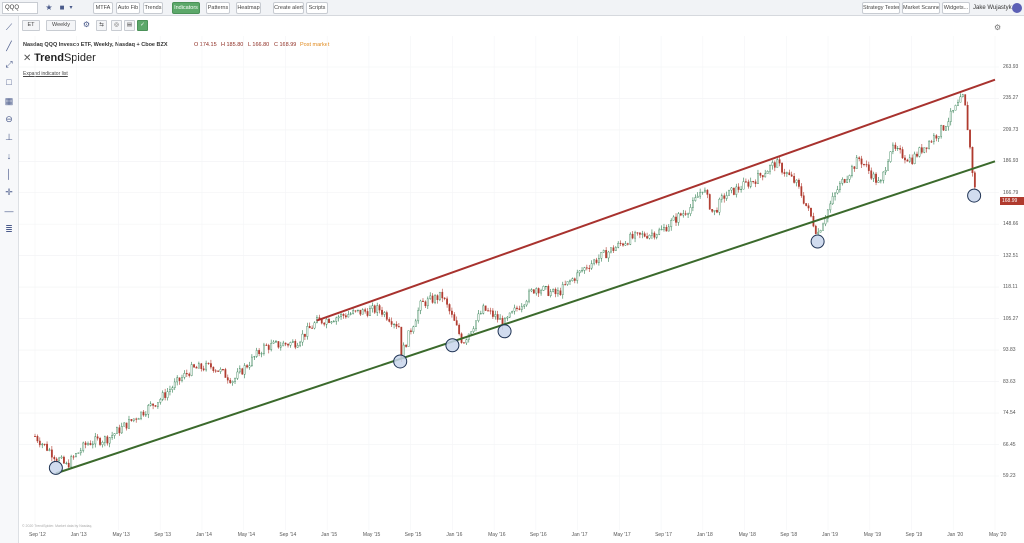 This screenshot has width=1024, height=543. What do you see at coordinates (9, 101) in the screenshot?
I see `filled-rectangle-tool-icon: ▦` at bounding box center [9, 101].